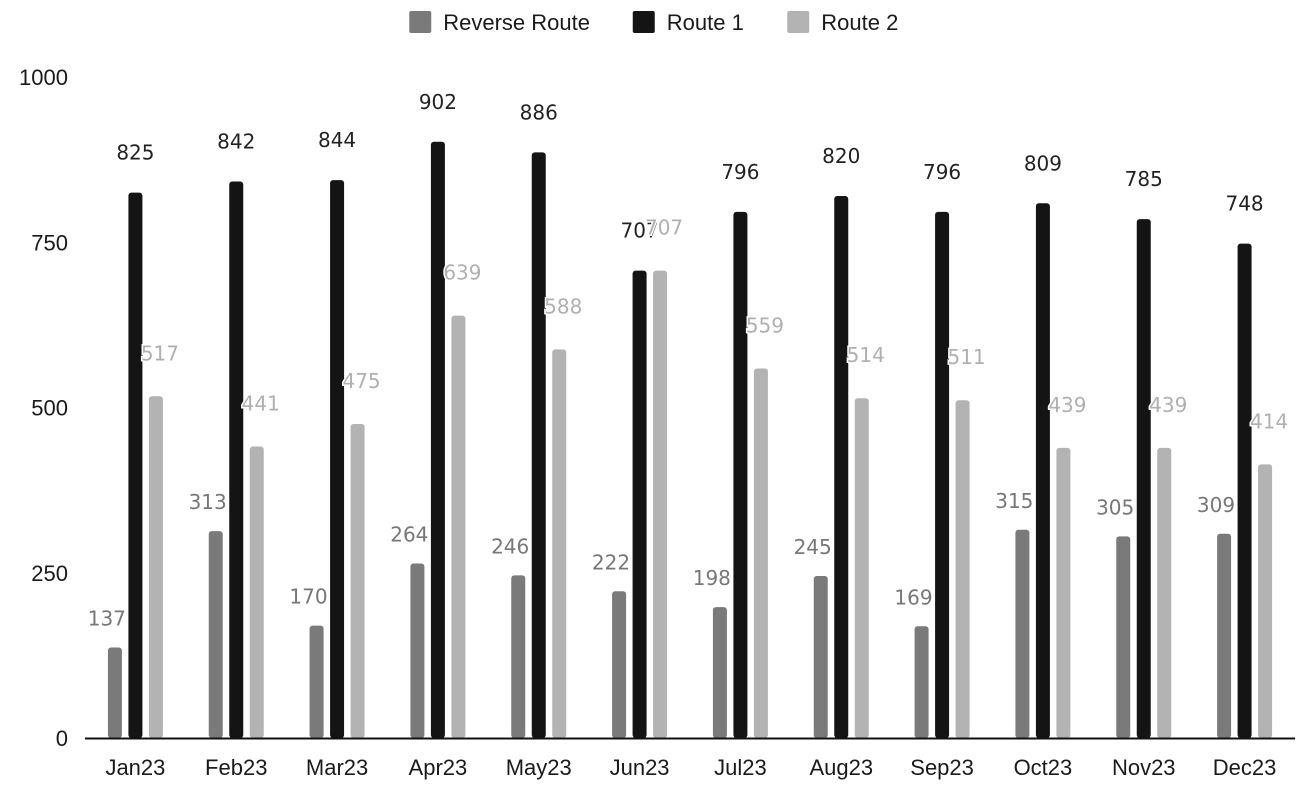 This screenshot has width=1301, height=785. What do you see at coordinates (261, 403) in the screenshot?
I see `data-label-route-2-feb23: 441` at bounding box center [261, 403].